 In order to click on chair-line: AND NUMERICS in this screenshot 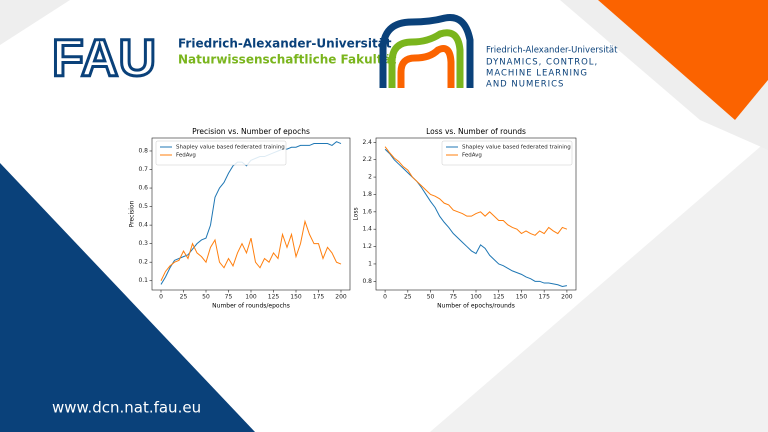, I will do `click(525, 85)`.